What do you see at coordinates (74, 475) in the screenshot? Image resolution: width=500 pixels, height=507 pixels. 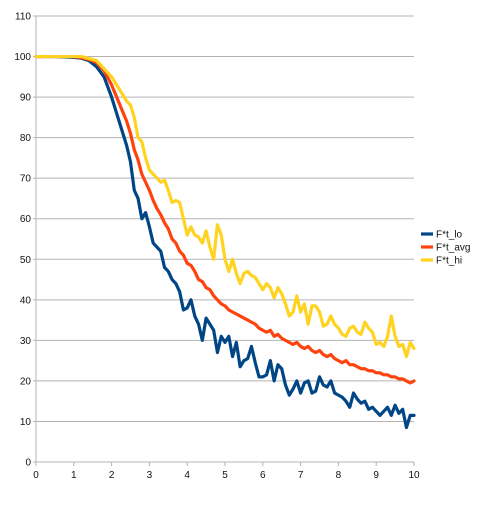 I see `x-tick-label: 1` at bounding box center [74, 475].